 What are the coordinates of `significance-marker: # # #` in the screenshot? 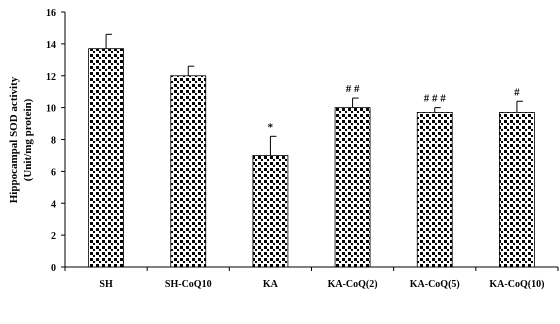 It's located at (435, 99).